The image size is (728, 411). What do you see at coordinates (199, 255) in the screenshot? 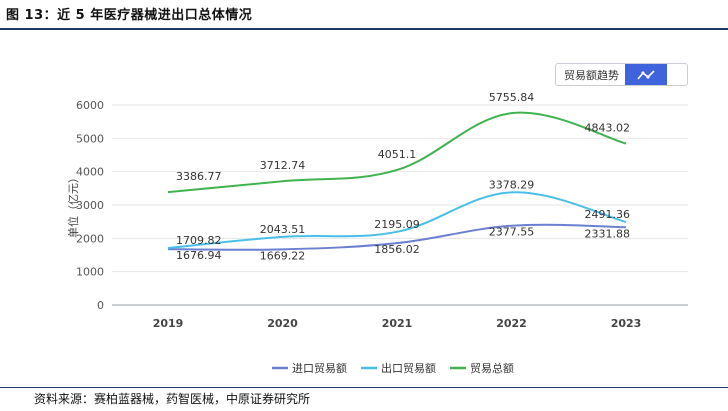
I see `data-label: 1676.94` at bounding box center [199, 255].